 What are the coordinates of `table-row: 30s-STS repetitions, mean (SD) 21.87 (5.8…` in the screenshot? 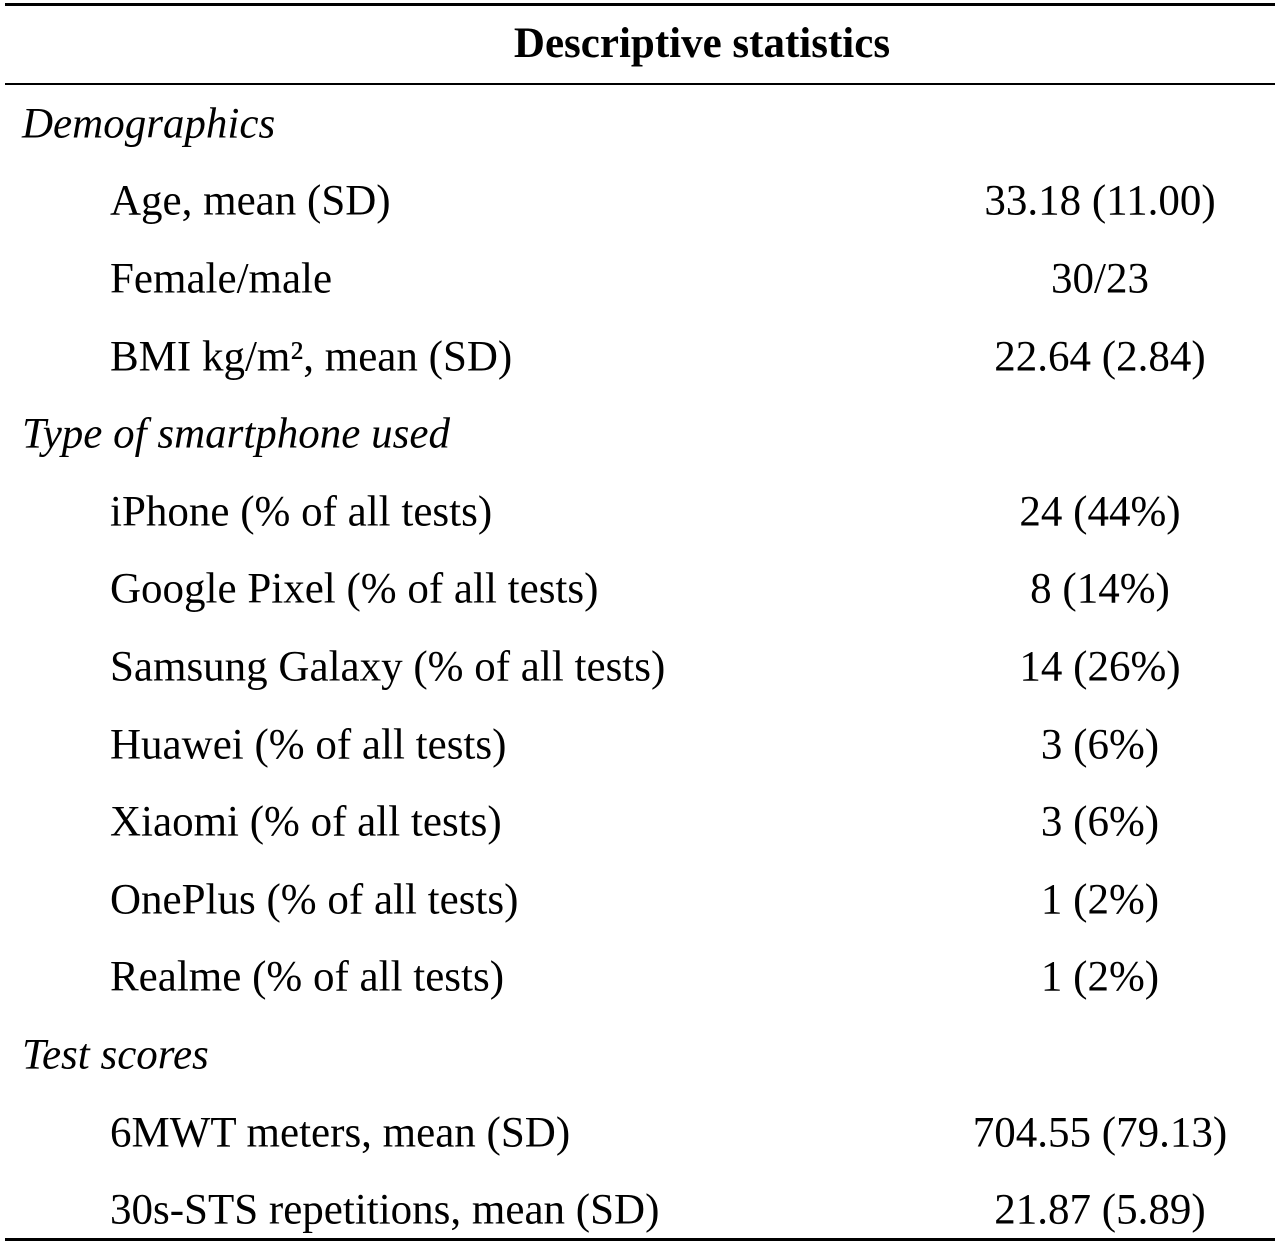 It's located at (640, 1210).